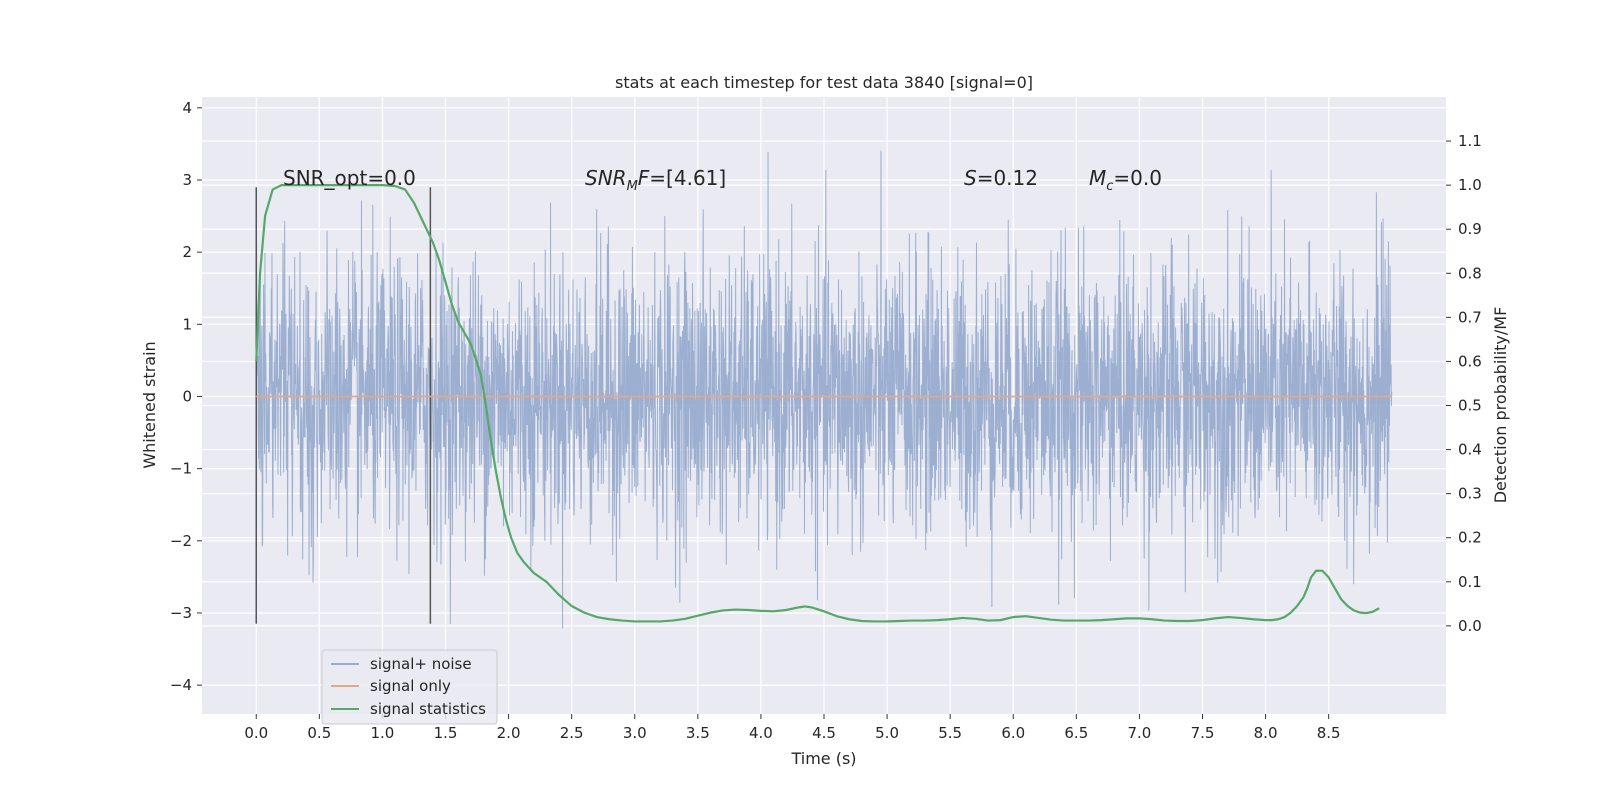 Image resolution: width=1600 pixels, height=800 pixels. I want to click on y-right-tick-label: 0.4, so click(1470, 450).